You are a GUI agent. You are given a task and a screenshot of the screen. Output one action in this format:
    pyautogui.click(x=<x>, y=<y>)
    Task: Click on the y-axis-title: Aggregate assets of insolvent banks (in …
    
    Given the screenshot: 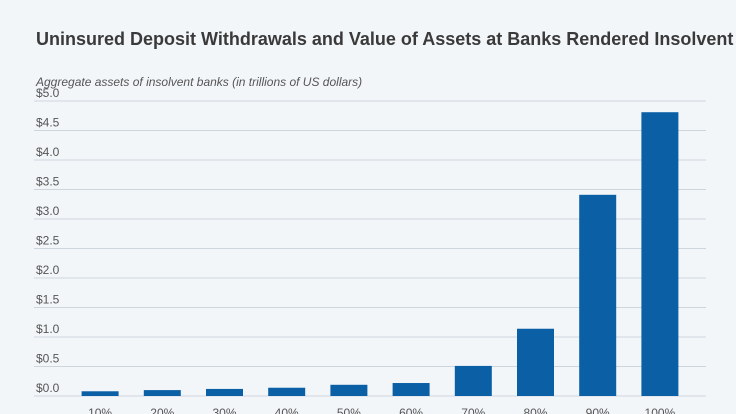 What is the action you would take?
    pyautogui.click(x=198, y=82)
    